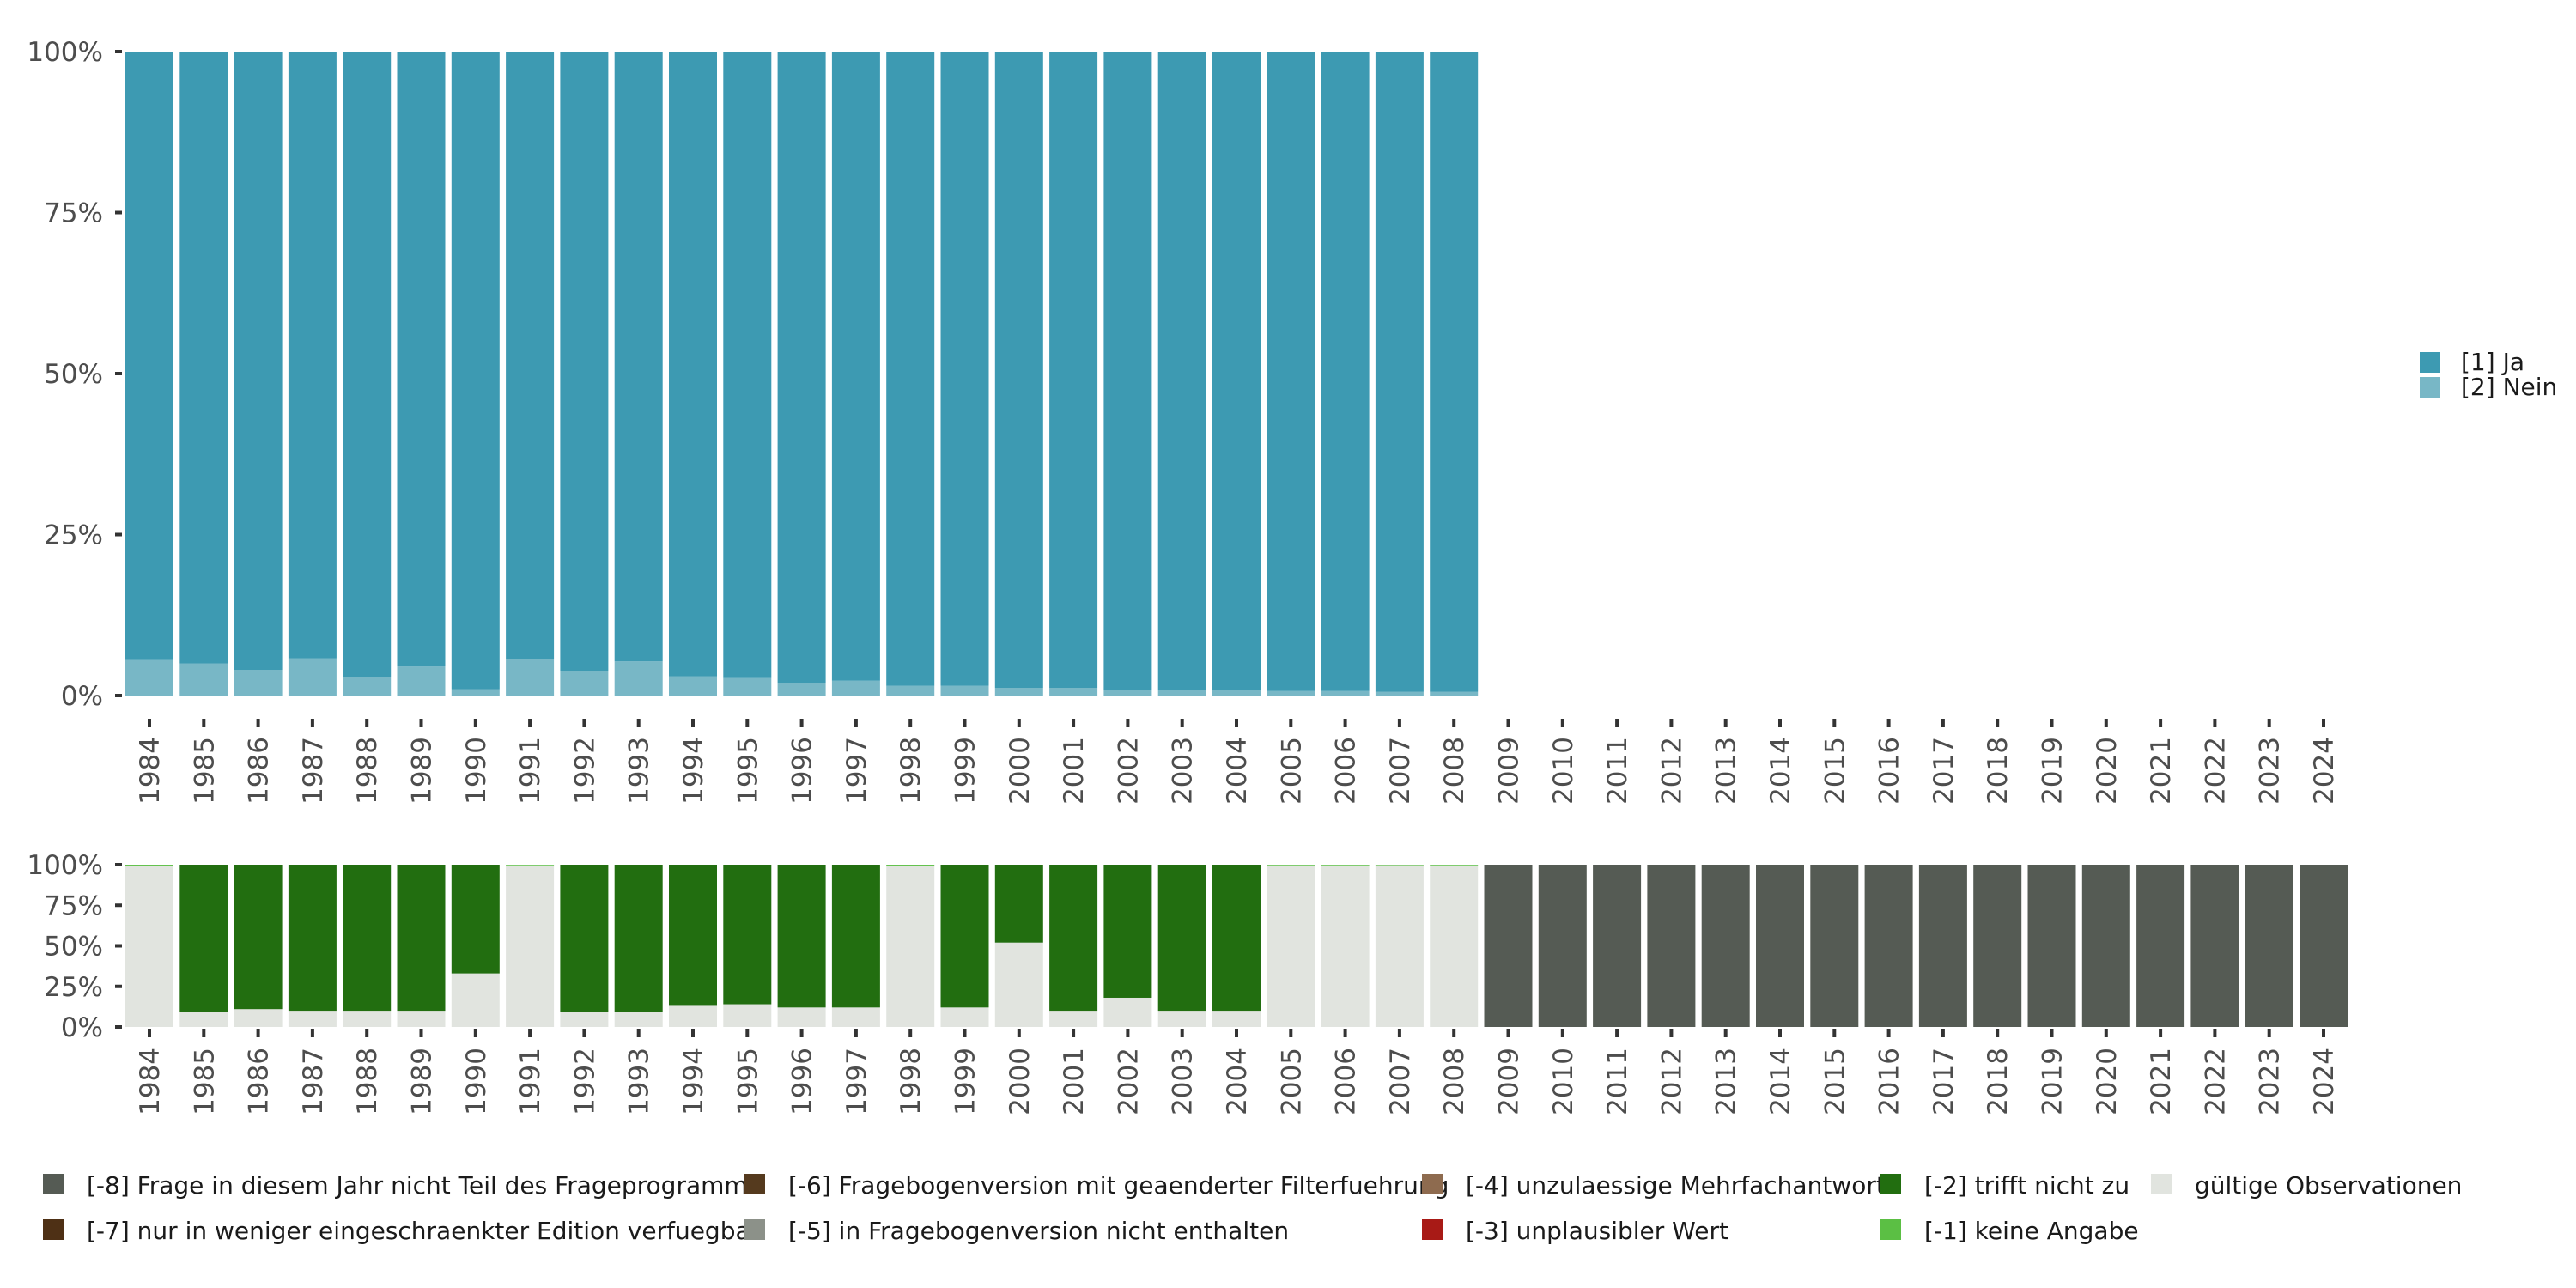 This screenshot has height=1288, width=2576. I want to click on bottom-x-tick-label: 2010, so click(1564, 1081).